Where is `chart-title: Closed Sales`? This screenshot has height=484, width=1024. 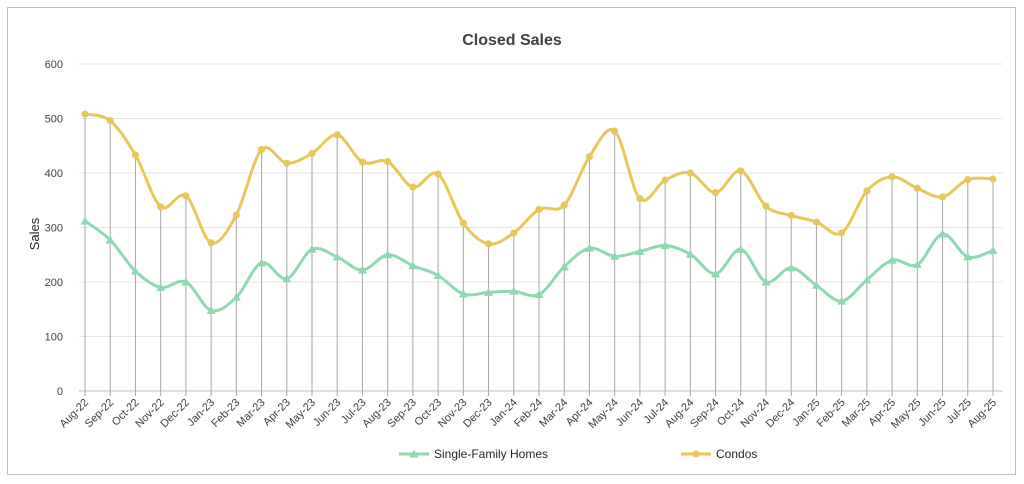
chart-title: Closed Sales is located at coordinates (512, 40).